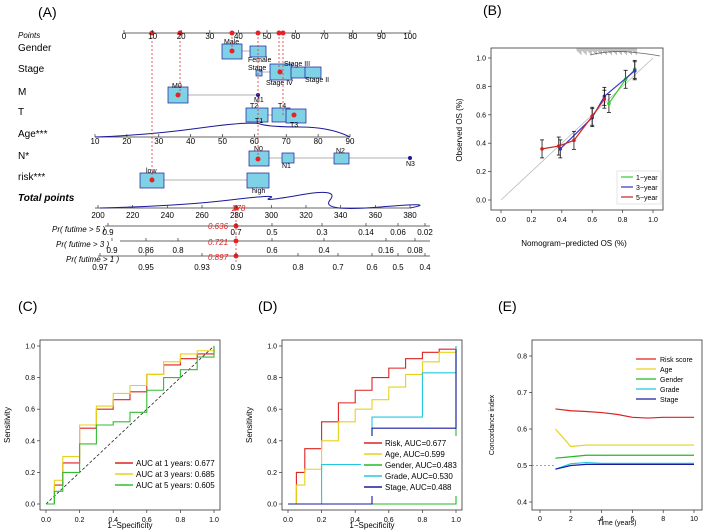 This screenshot has height=532, width=709. Describe the element at coordinates (168, 215) in the screenshot. I see `total-tick-label: 240` at that location.